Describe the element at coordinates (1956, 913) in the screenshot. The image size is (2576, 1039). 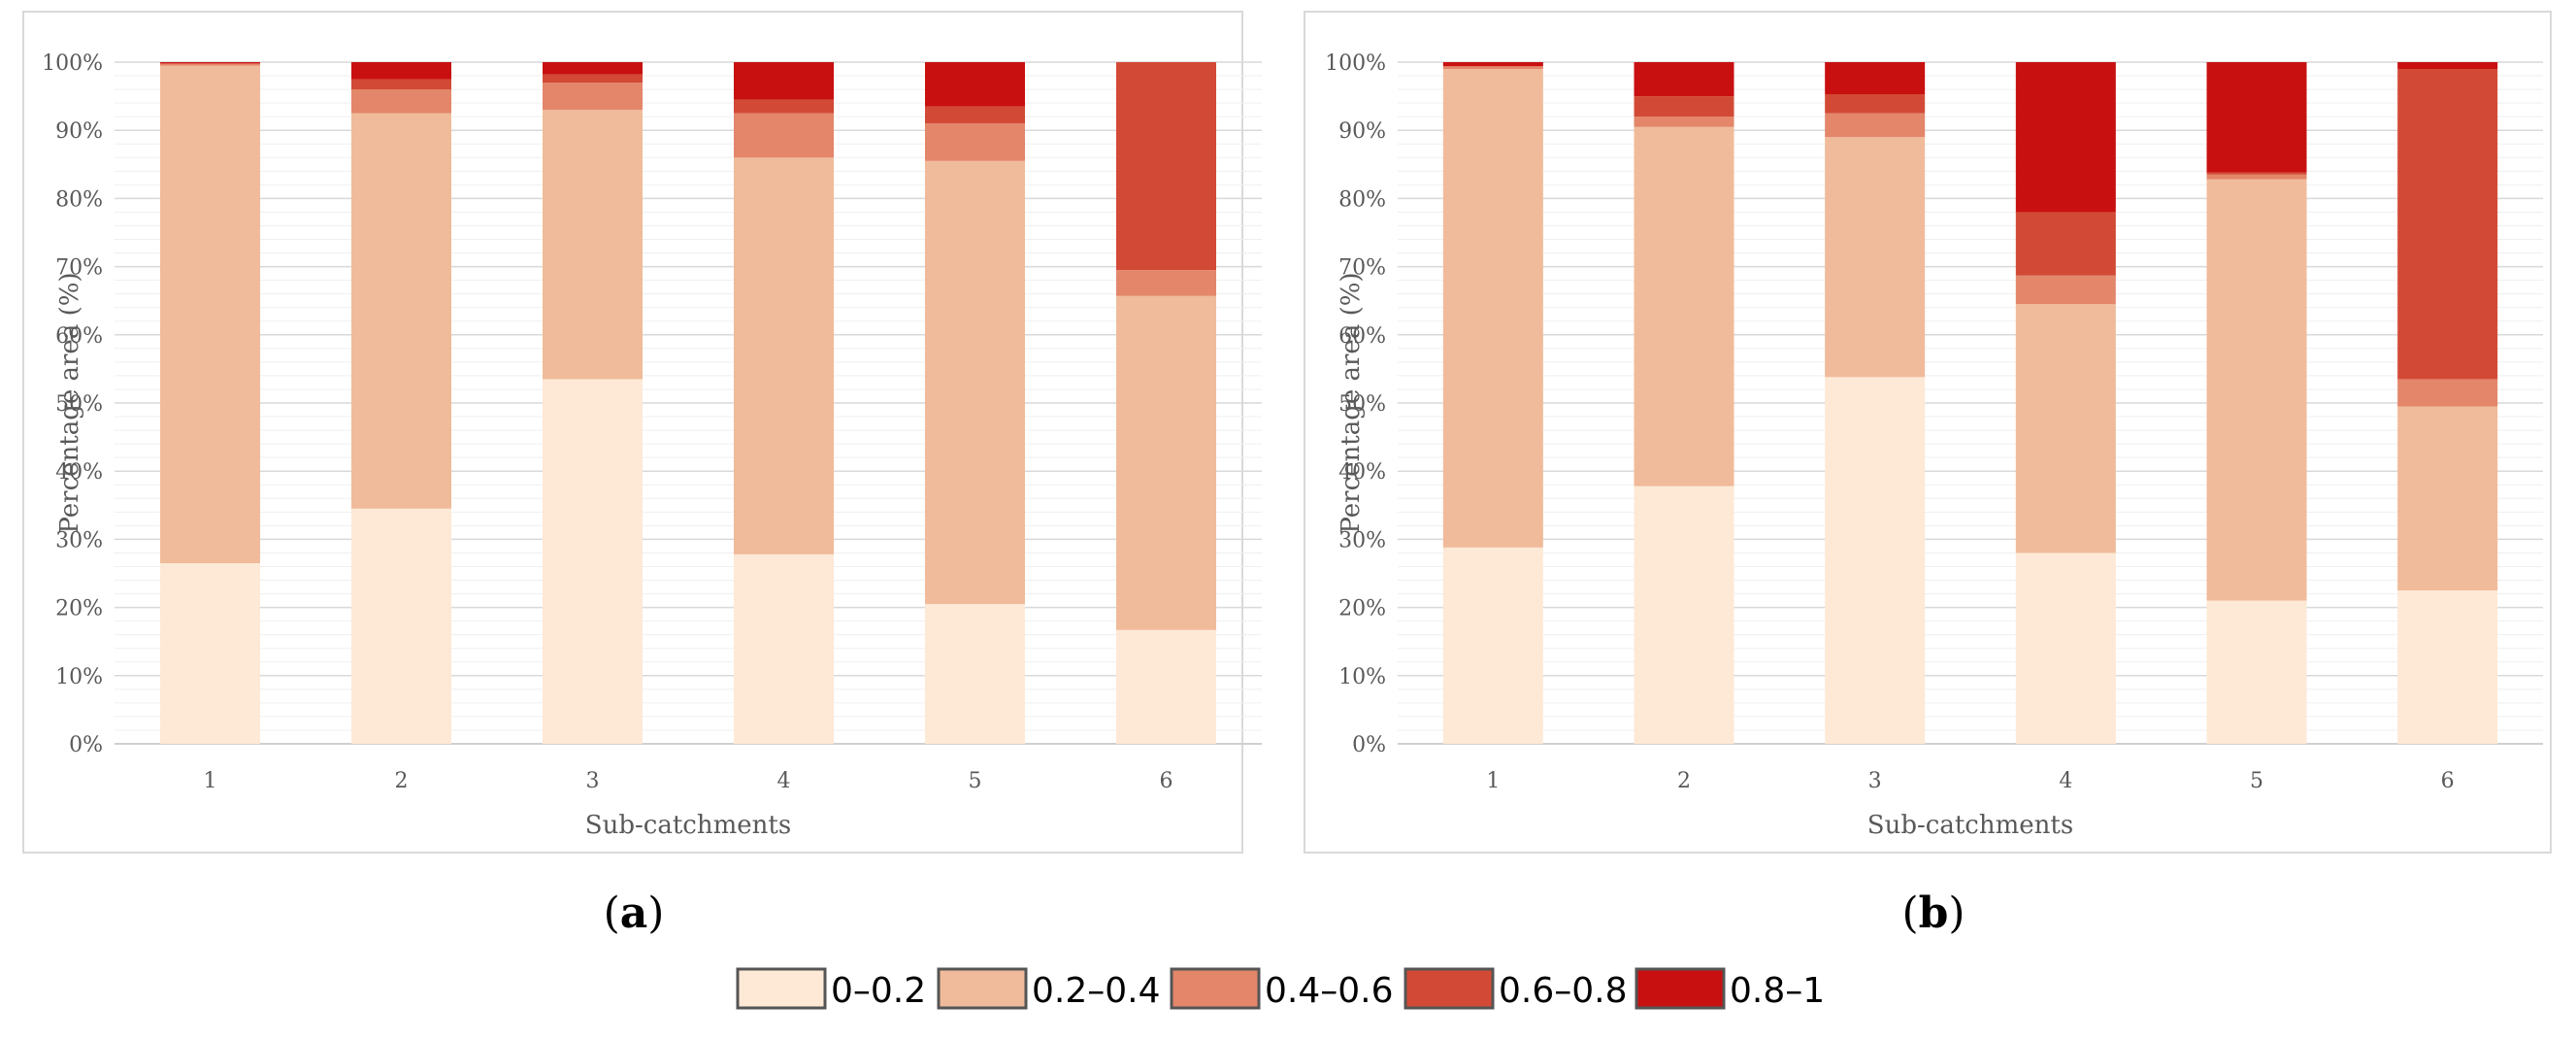
I see `panel-label-b-close: )` at that location.